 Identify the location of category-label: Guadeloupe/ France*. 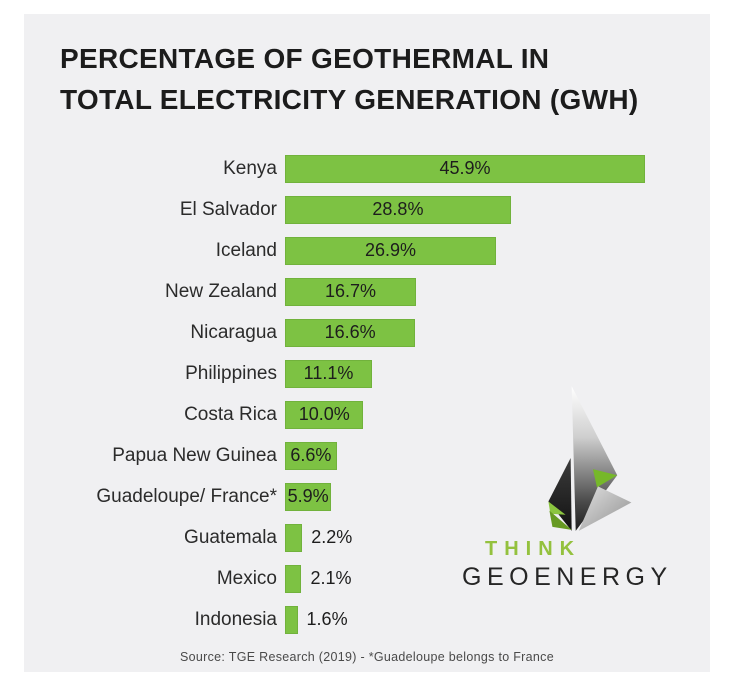
(186, 496).